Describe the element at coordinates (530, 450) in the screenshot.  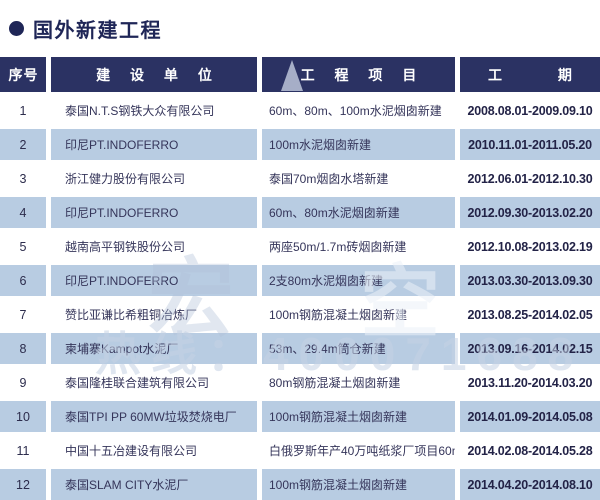
I see `cell-period: 2014.02.08-2014.05.28` at that location.